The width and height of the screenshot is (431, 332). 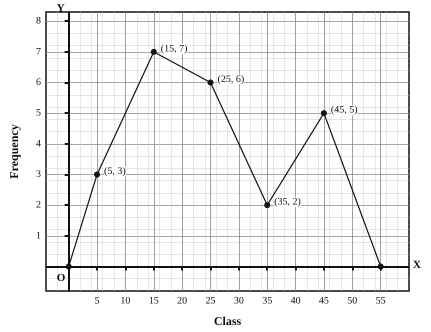 What do you see at coordinates (38, 236) in the screenshot?
I see `y-tick-label: 1` at bounding box center [38, 236].